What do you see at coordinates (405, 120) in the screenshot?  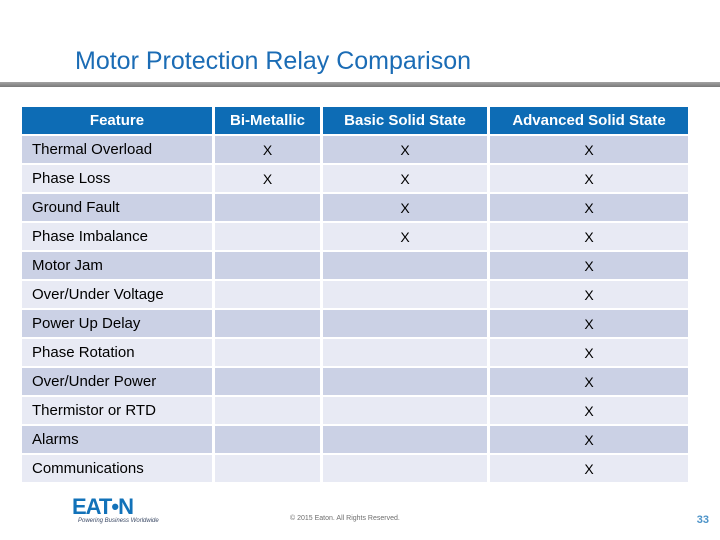 I see `header-cell-2: Basic Solid State` at bounding box center [405, 120].